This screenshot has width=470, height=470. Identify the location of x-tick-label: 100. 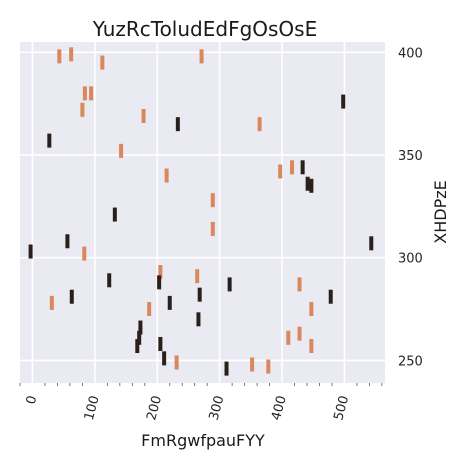
(92, 408).